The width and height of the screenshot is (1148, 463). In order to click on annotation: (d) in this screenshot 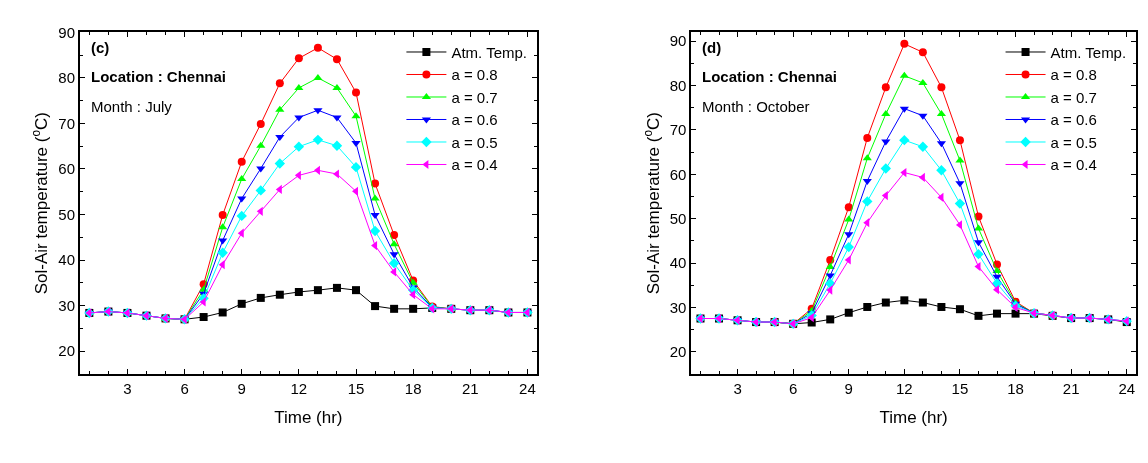, I will do `click(712, 47)`.